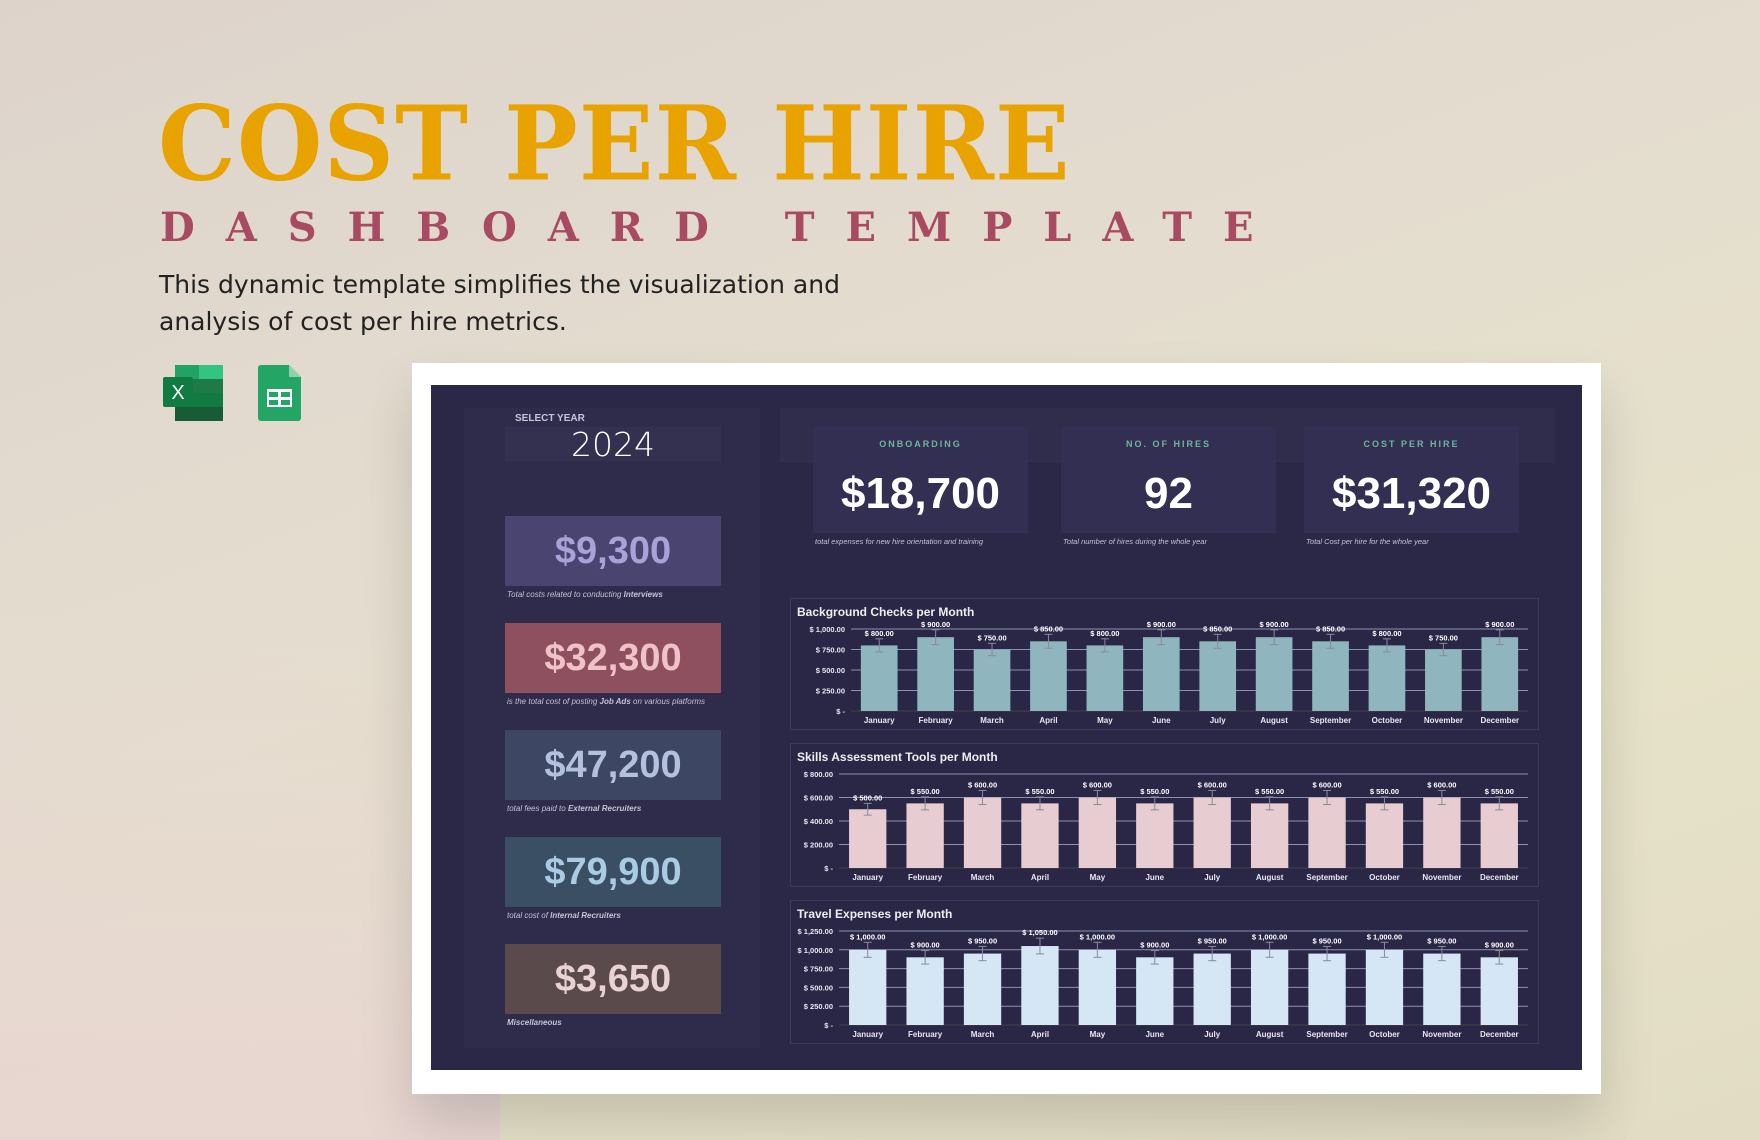 Image resolution: width=1760 pixels, height=1140 pixels. Describe the element at coordinates (991, 637) in the screenshot. I see `data-label: $ 750.00` at that location.